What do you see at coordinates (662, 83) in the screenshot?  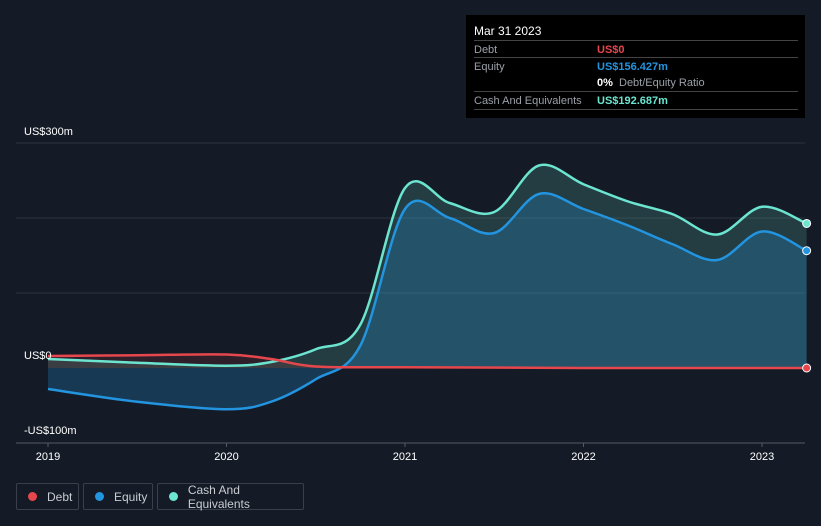 I see `ratio-label: Debt/Equity Ratio` at bounding box center [662, 83].